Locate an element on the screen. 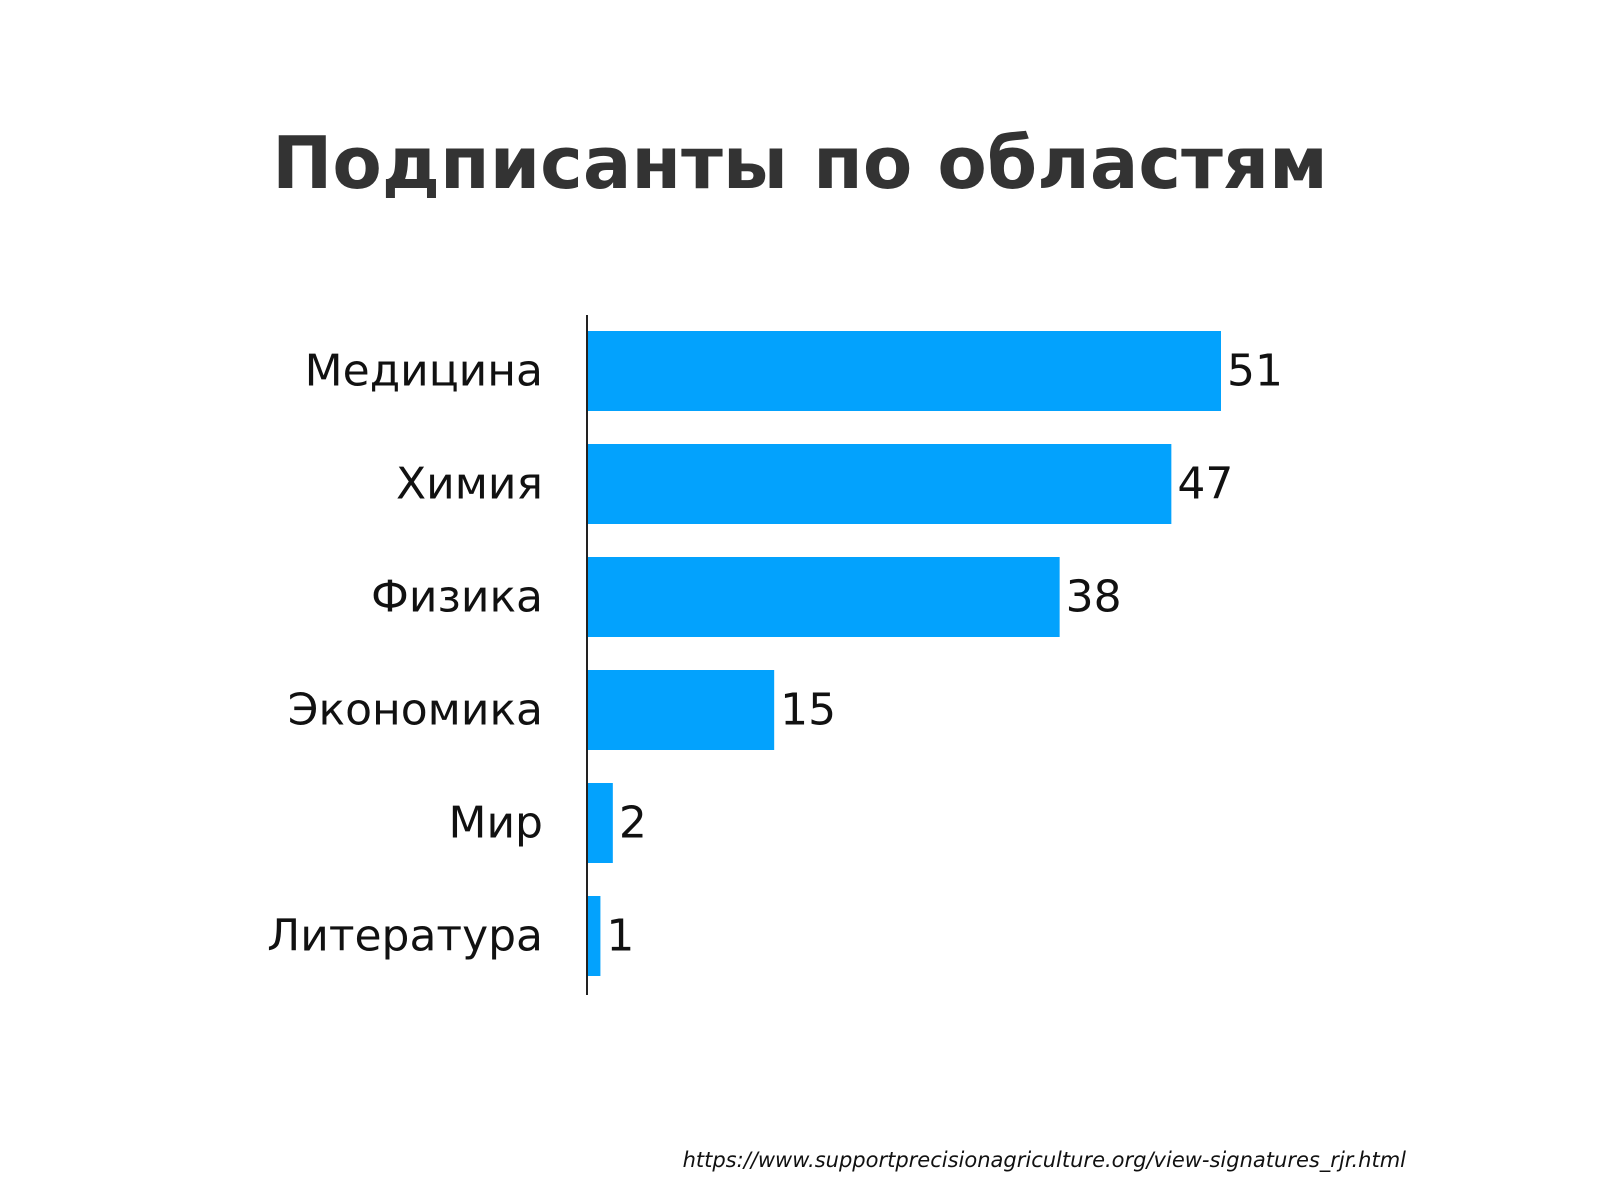 The height and width of the screenshot is (1199, 1600). category-label-3: Экономика is located at coordinates (415, 710).